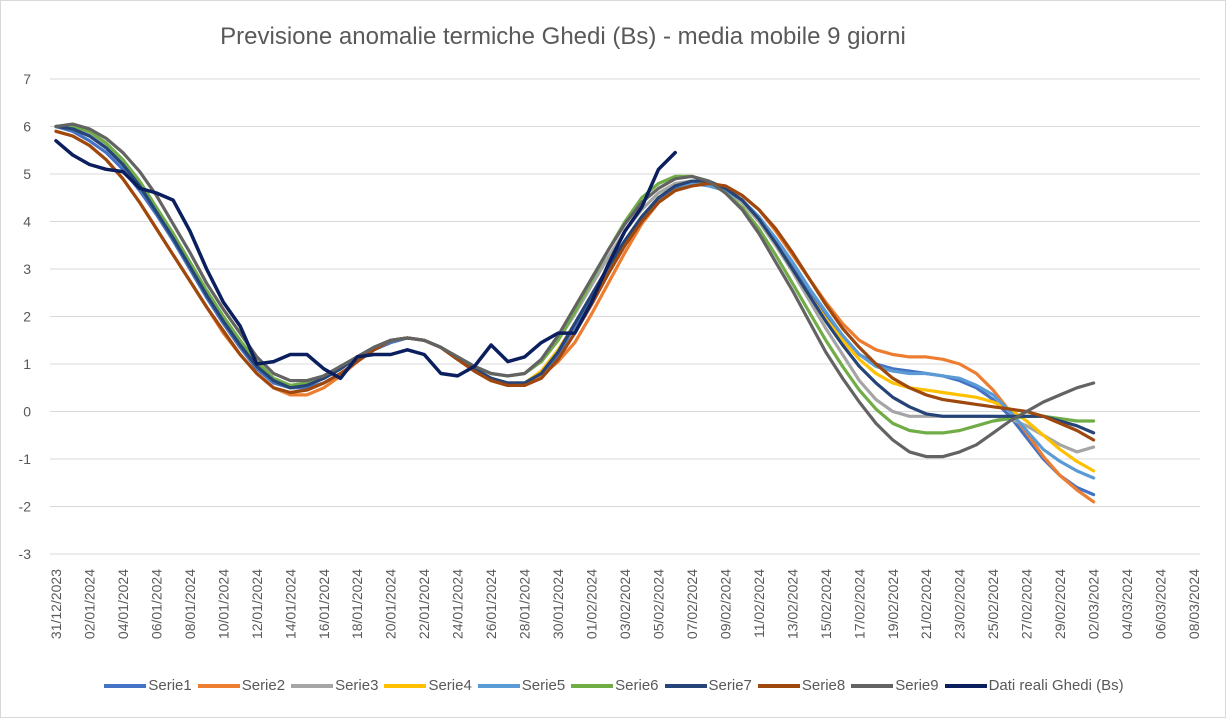 The image size is (1226, 719). What do you see at coordinates (658, 604) in the screenshot?
I see `x-tick-label: 05/02/2024` at bounding box center [658, 604].